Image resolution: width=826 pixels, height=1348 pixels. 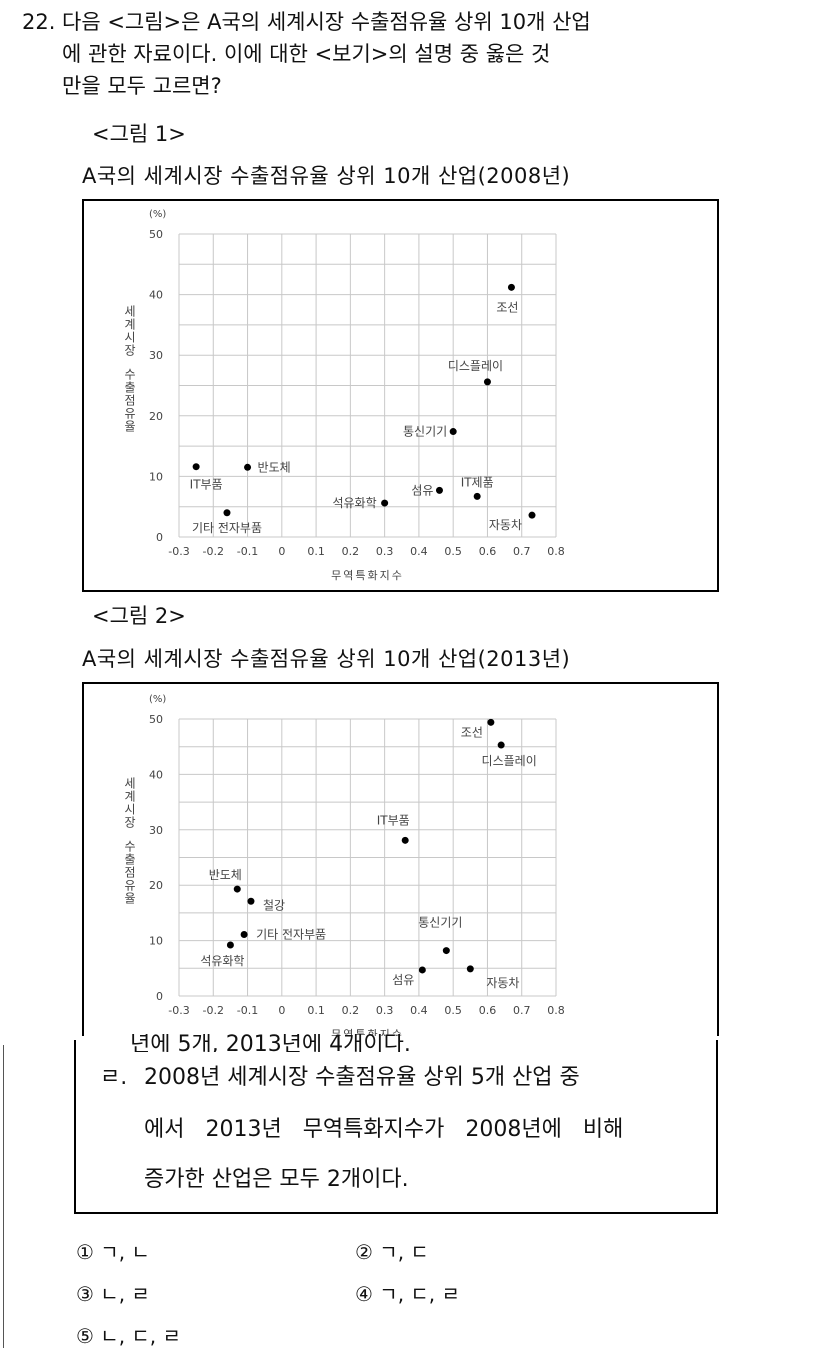 What do you see at coordinates (270, 1043) in the screenshot?
I see `bogi-partial-line: 년에 5개, 2013년에 4개이다.` at bounding box center [270, 1043].